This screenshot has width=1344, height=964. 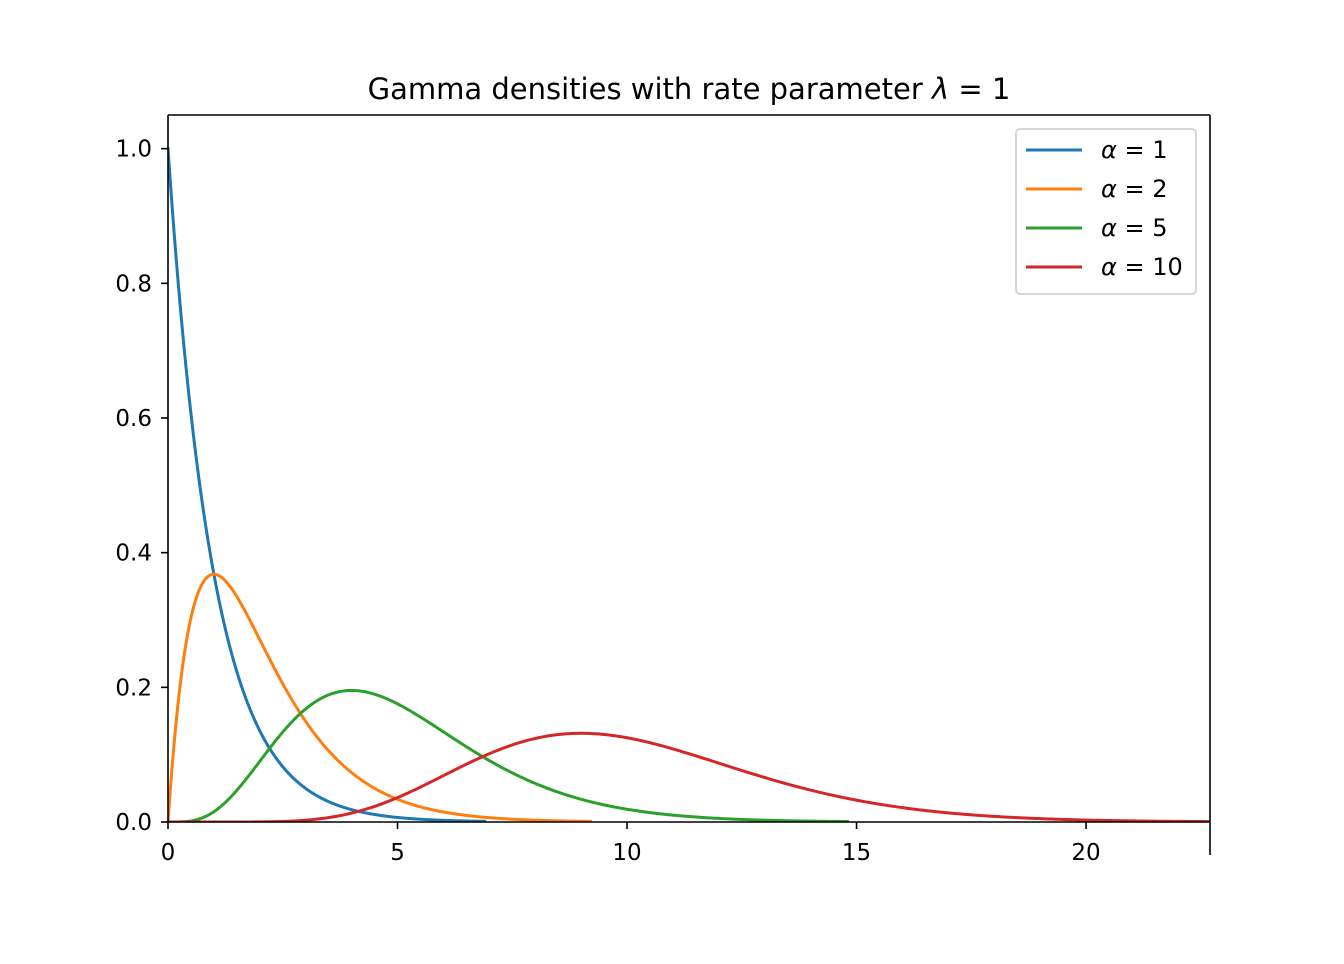 I want to click on chart-title-suffix: = 1, so click(x=979, y=89).